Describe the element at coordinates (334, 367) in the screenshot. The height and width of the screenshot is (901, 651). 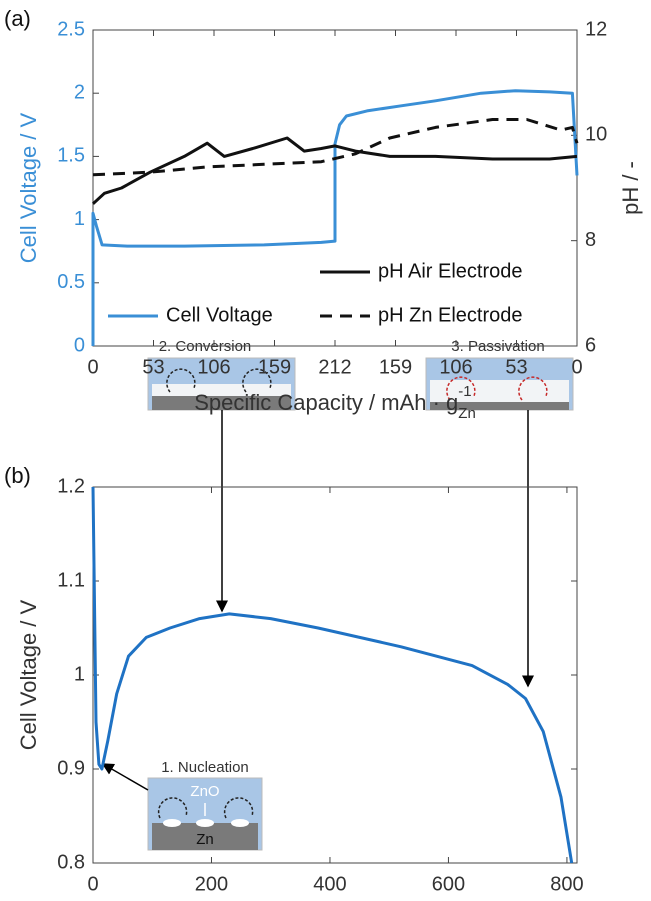
I see `x-tick-label: 212` at that location.